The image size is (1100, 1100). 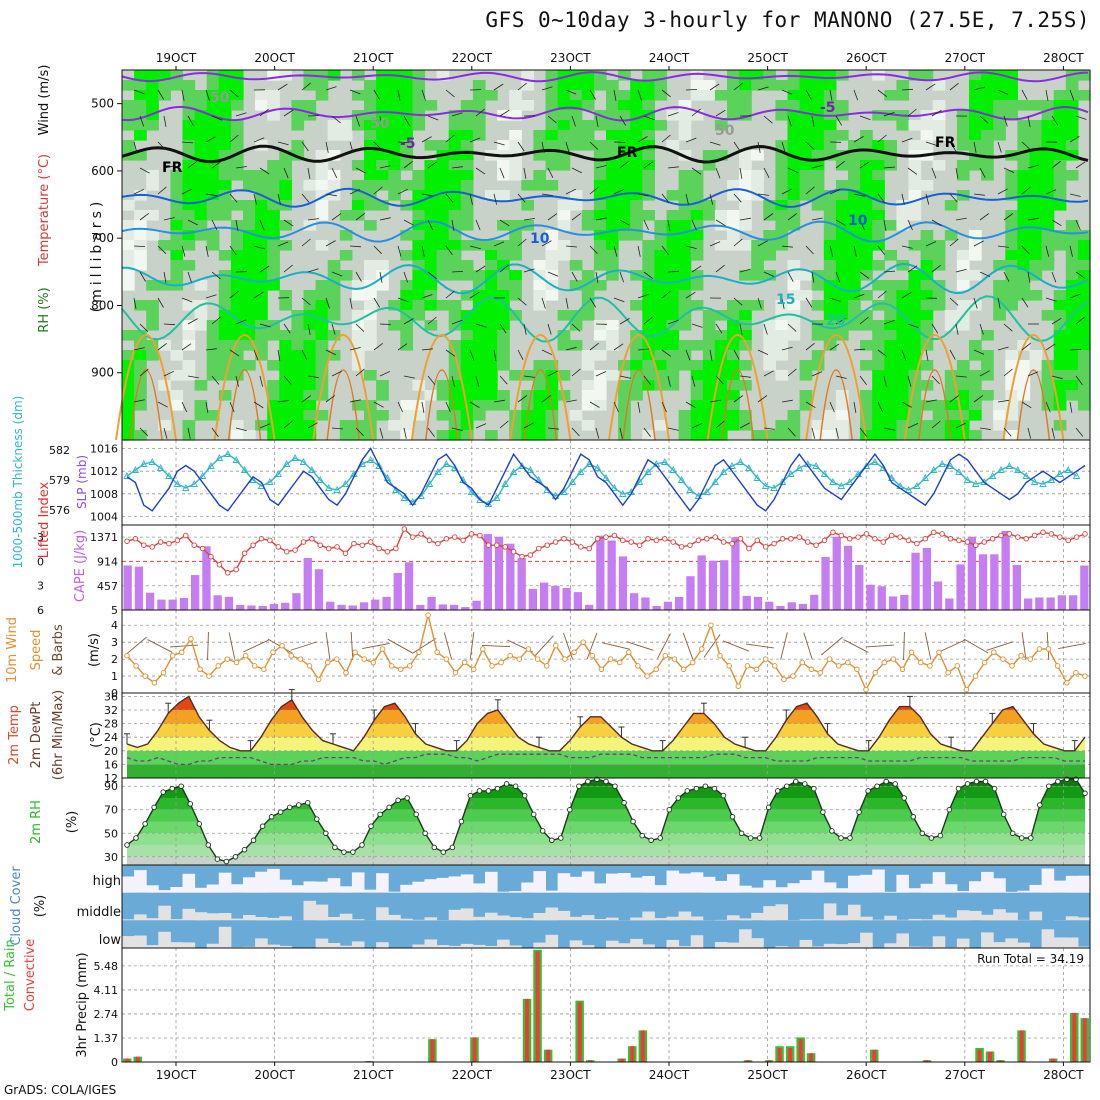 I want to click on contour-label: 50, so click(x=725, y=131).